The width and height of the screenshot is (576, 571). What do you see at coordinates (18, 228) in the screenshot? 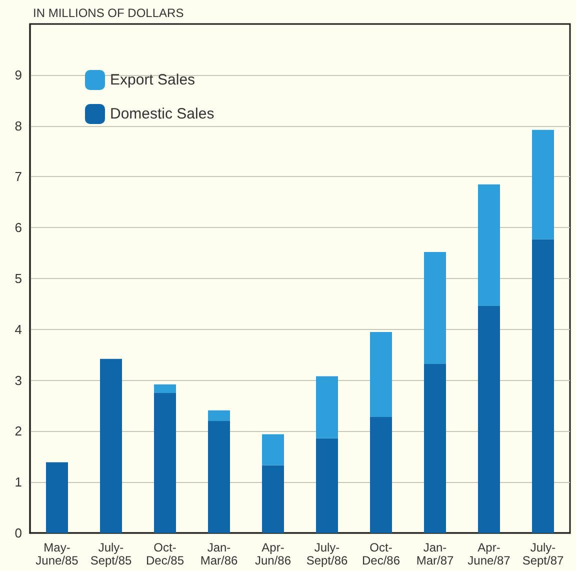
I see `y-tick-label: 6` at bounding box center [18, 228].